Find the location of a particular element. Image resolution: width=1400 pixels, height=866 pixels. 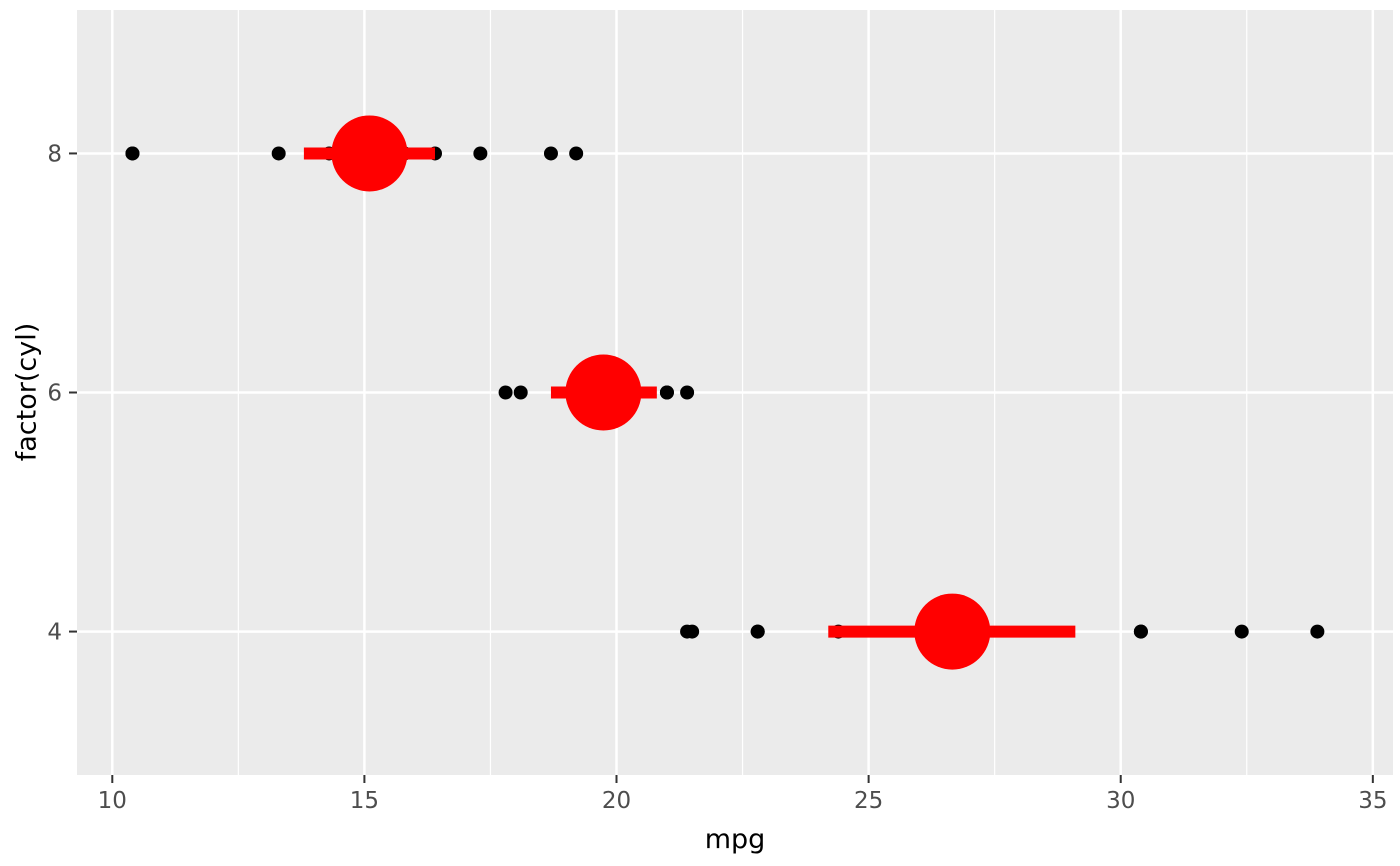

x-tick-label: 15 is located at coordinates (364, 801).